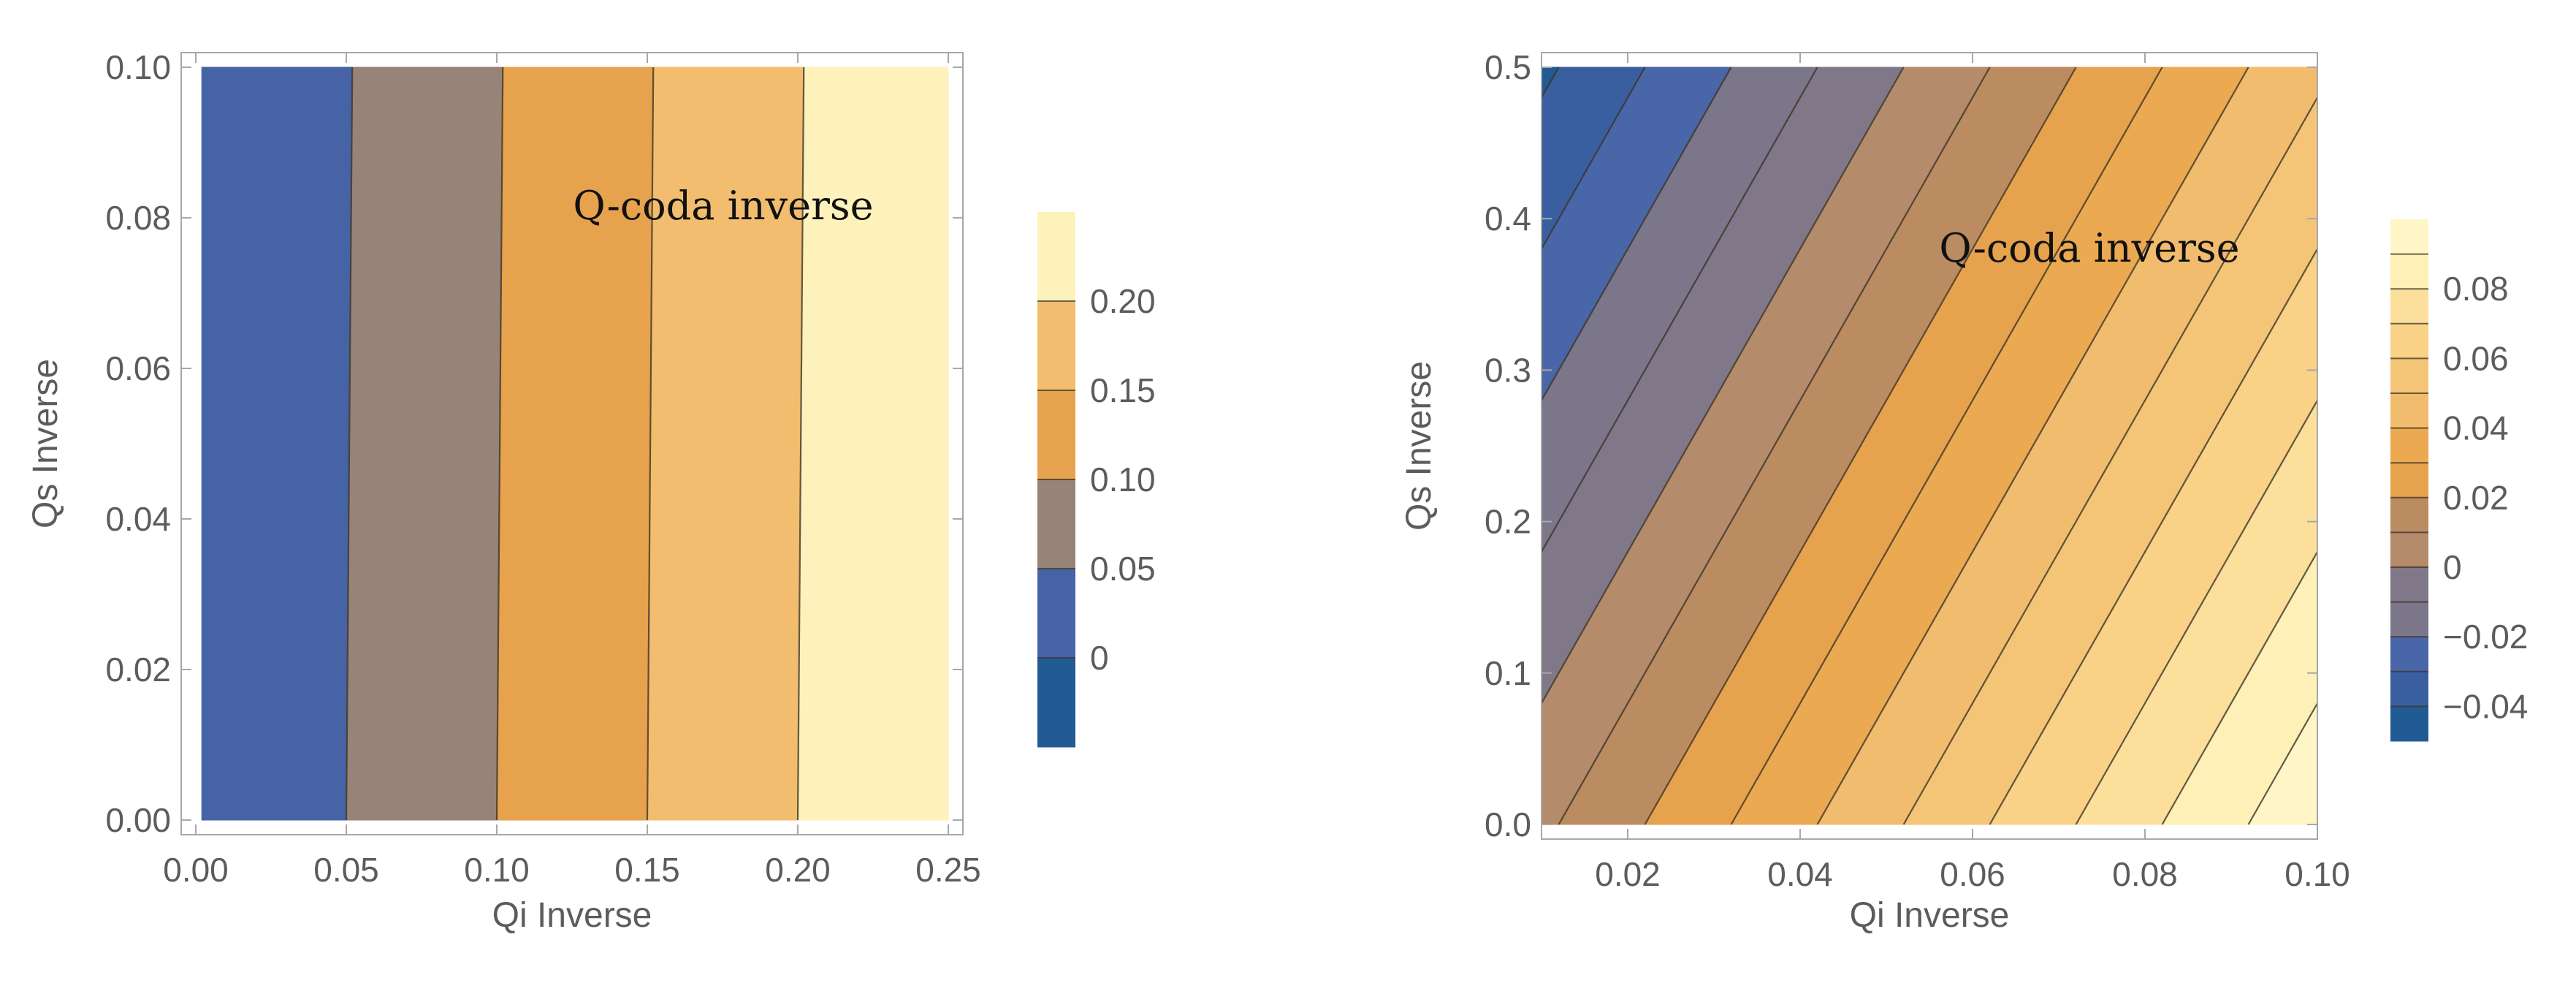 The width and height of the screenshot is (2576, 986). I want to click on y-tick-label: 0.5, so click(1508, 67).